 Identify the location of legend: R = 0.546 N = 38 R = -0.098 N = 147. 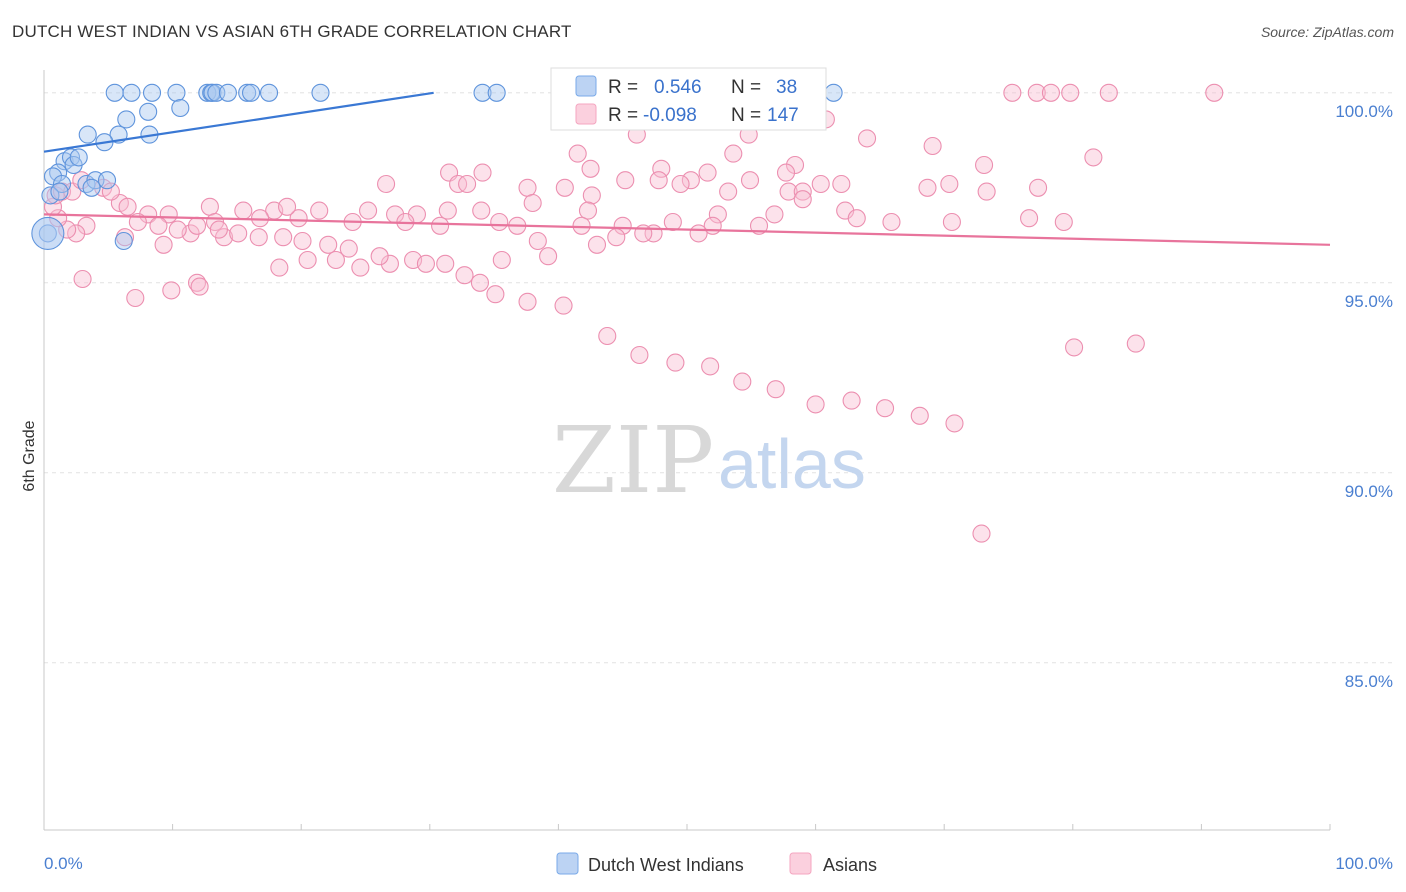
(688, 99).